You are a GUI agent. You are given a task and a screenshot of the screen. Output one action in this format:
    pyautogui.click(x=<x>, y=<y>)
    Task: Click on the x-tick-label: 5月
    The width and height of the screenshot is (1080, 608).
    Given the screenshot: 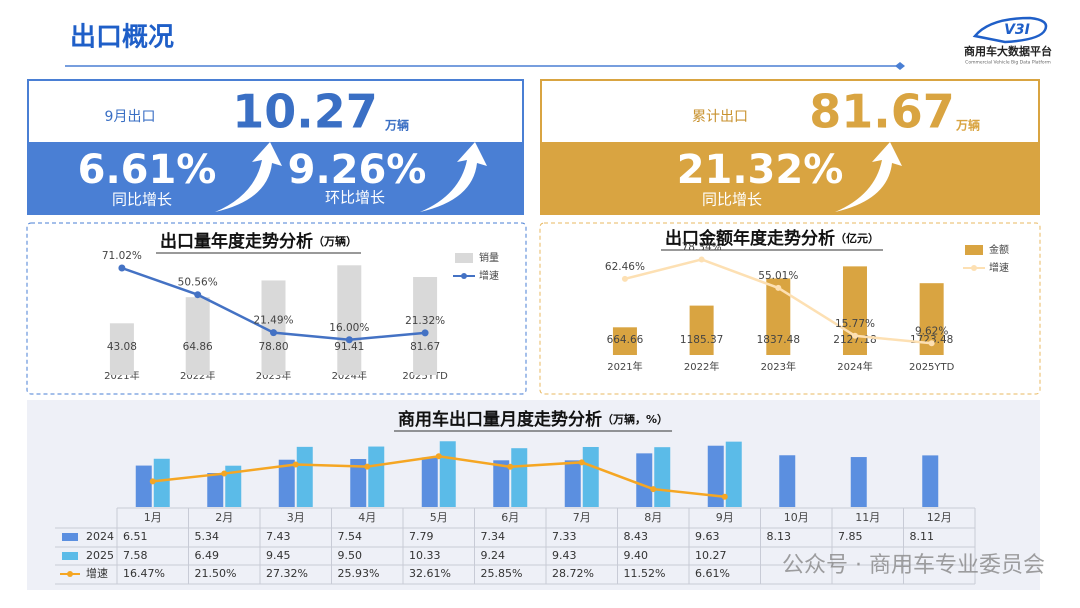 What is the action you would take?
    pyautogui.click(x=439, y=517)
    